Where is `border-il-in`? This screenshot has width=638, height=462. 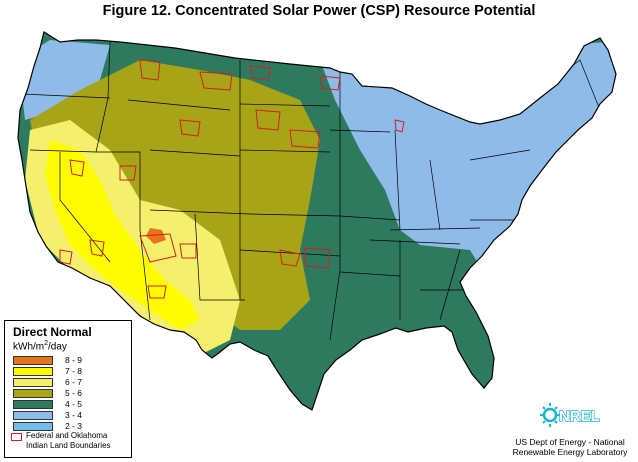 border-il-in is located at coordinates (397, 180).